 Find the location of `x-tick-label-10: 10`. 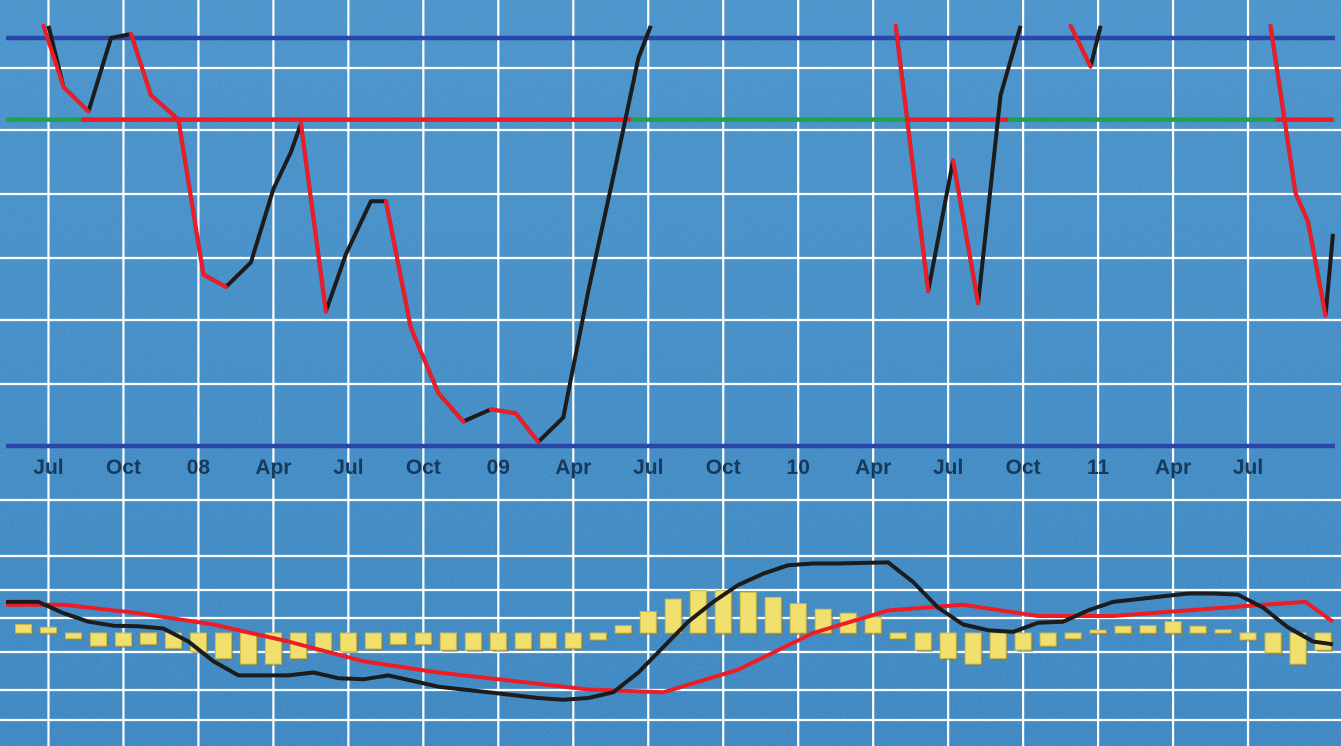

x-tick-label-10: 10 is located at coordinates (798, 467).